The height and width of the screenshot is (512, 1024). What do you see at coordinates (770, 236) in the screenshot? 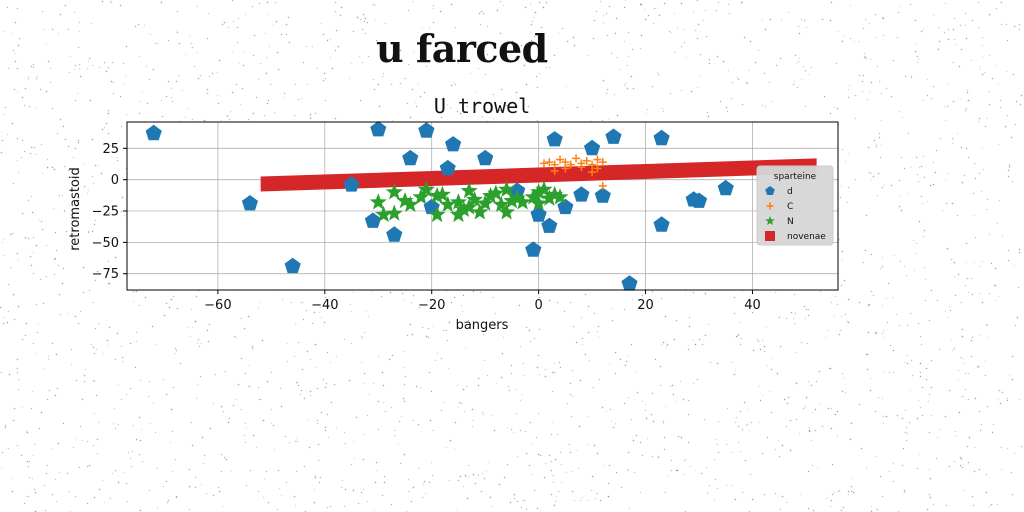
I see `legend-marker-novenae` at bounding box center [770, 236].